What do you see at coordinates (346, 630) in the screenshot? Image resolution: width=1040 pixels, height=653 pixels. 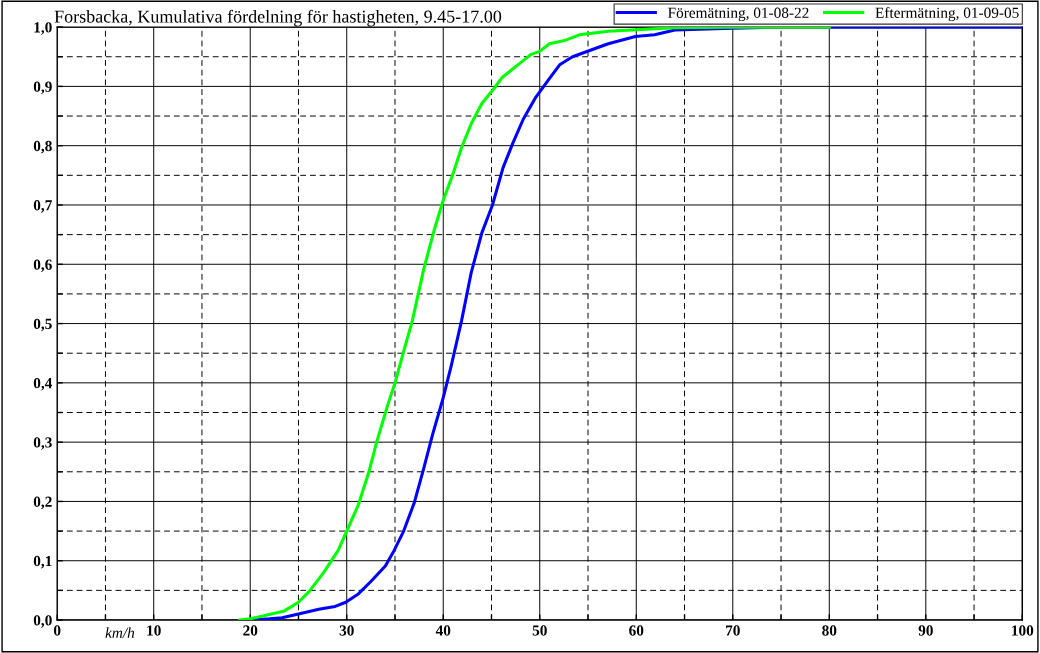 I see `x-tick-label: 30` at bounding box center [346, 630].